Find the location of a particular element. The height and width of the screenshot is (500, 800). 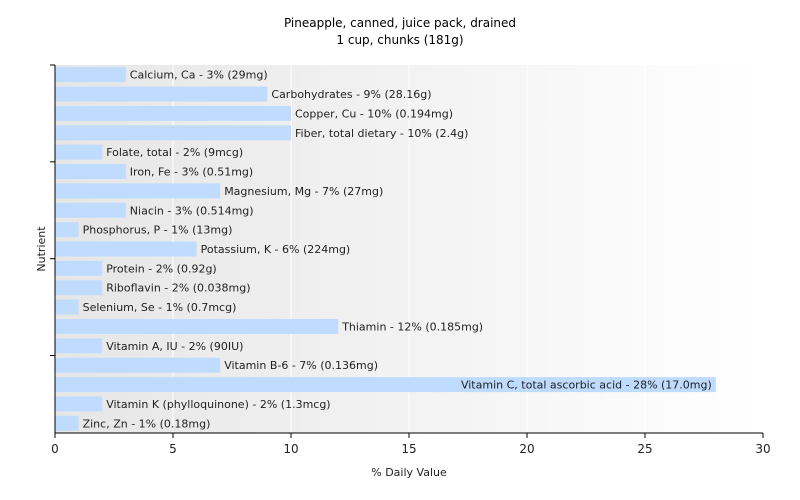

bar-label: Carbohydrates - 9% (28.16g) is located at coordinates (351, 94).